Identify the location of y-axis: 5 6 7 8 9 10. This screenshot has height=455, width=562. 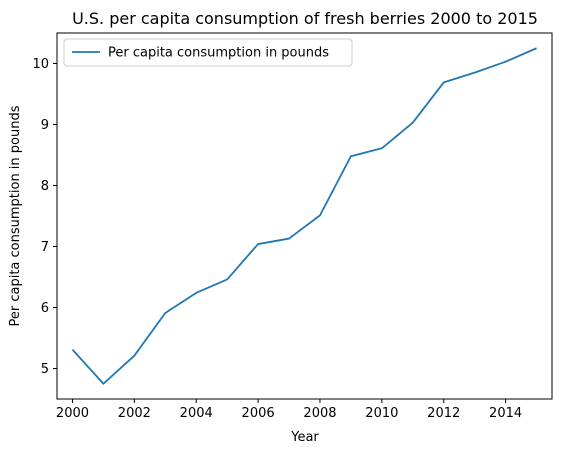
(44, 217).